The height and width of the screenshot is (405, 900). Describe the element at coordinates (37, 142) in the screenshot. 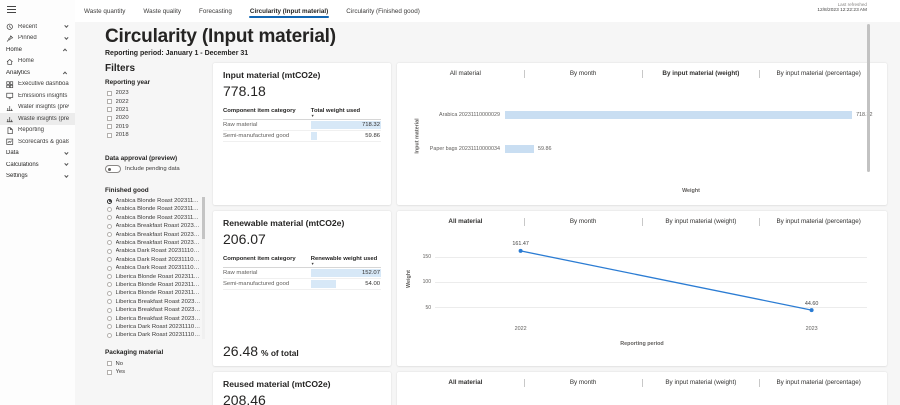

I see `sidebar-item-scorecards-goals: Scorecards & goals` at that location.